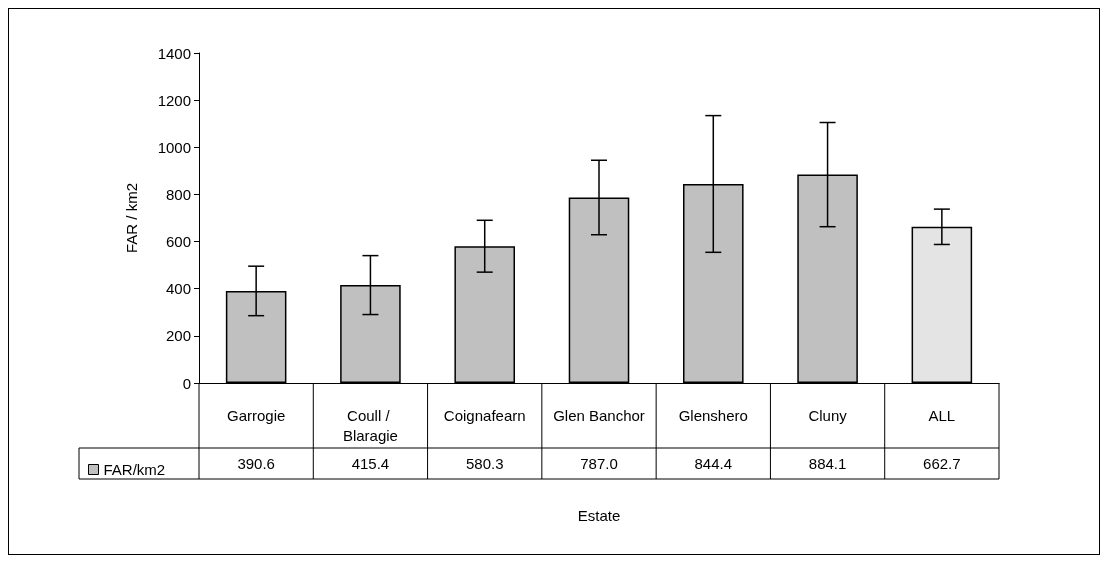  I want to click on data-label: 884.1, so click(827, 463).